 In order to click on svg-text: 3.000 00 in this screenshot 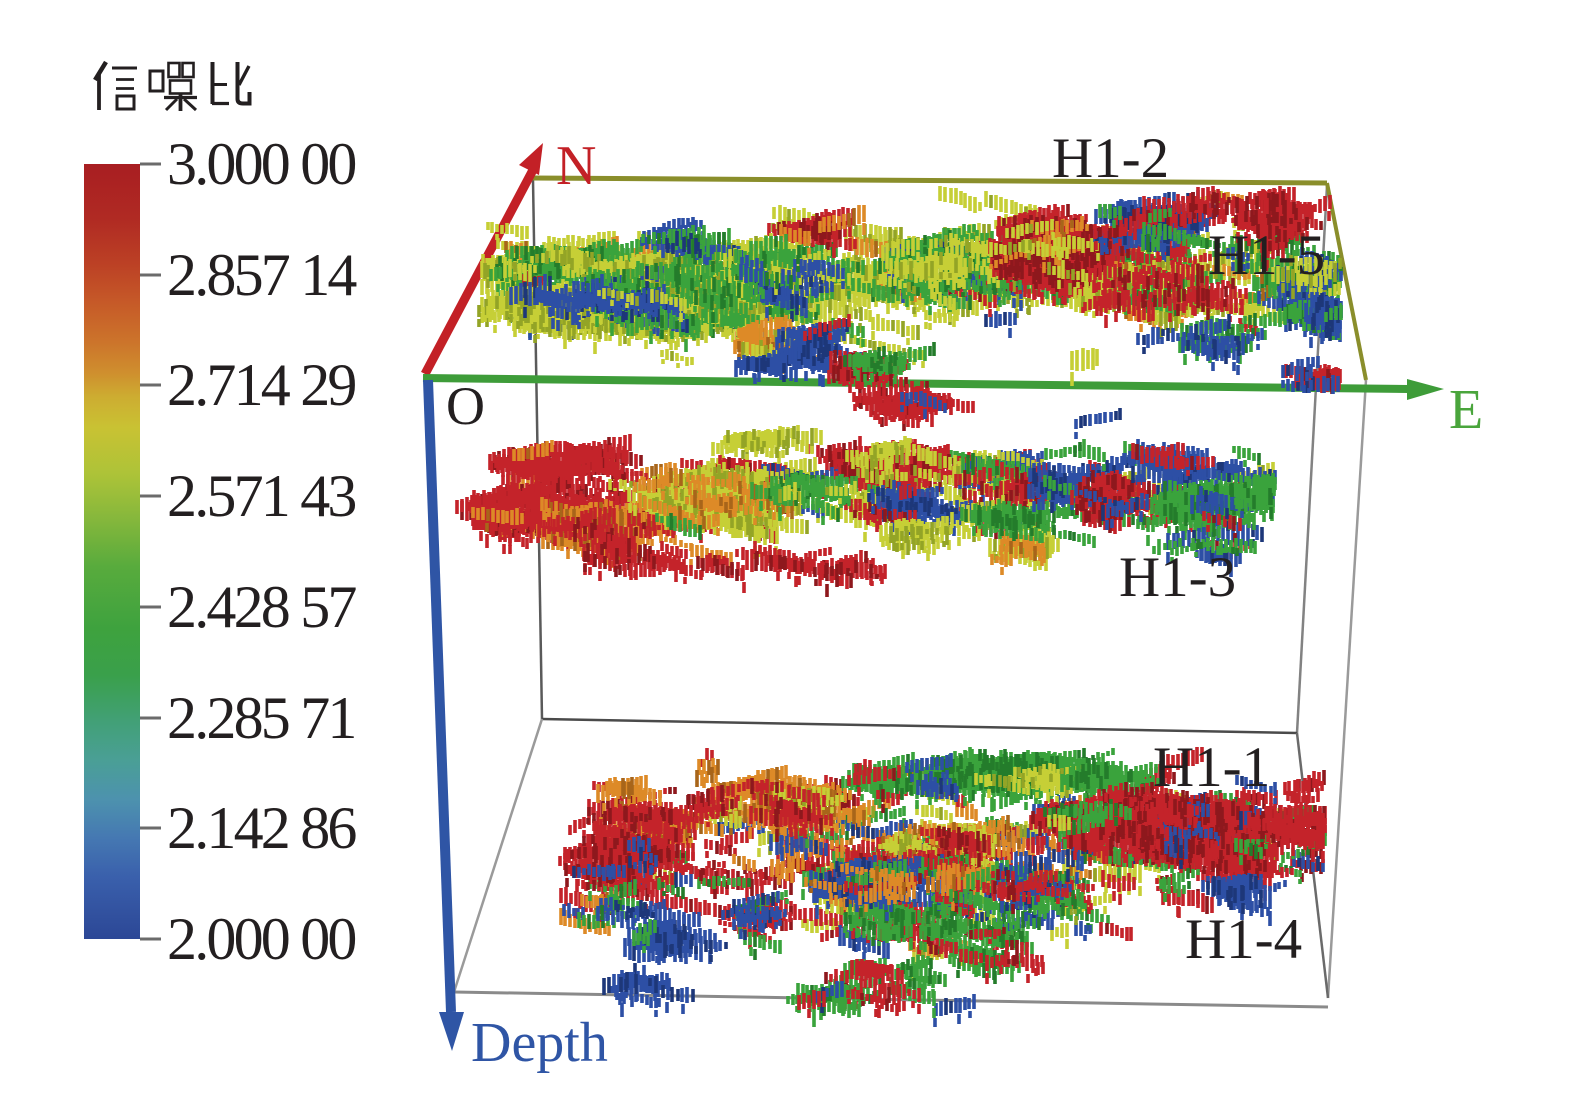, I will do `click(261, 164)`.